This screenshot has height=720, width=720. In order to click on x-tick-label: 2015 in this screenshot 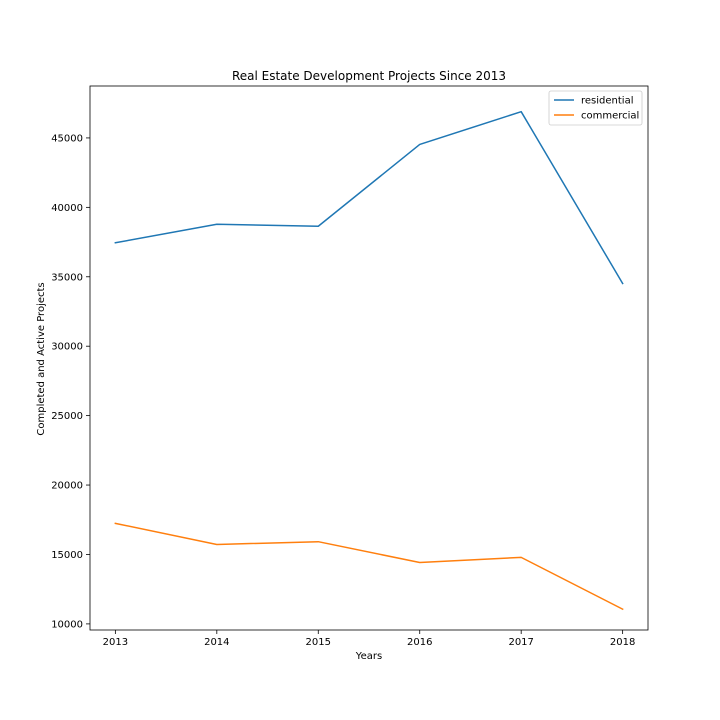, I will do `click(318, 642)`.